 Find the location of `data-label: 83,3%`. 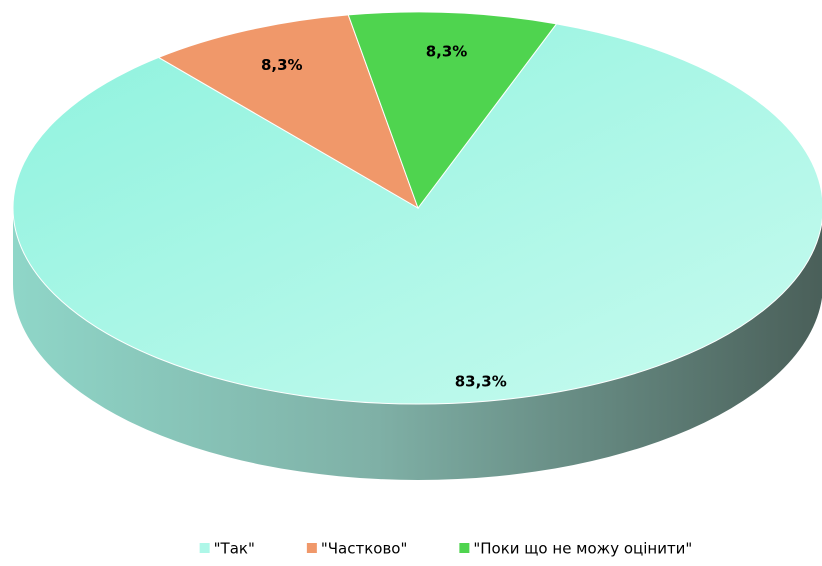

data-label: 83,3% is located at coordinates (481, 381).